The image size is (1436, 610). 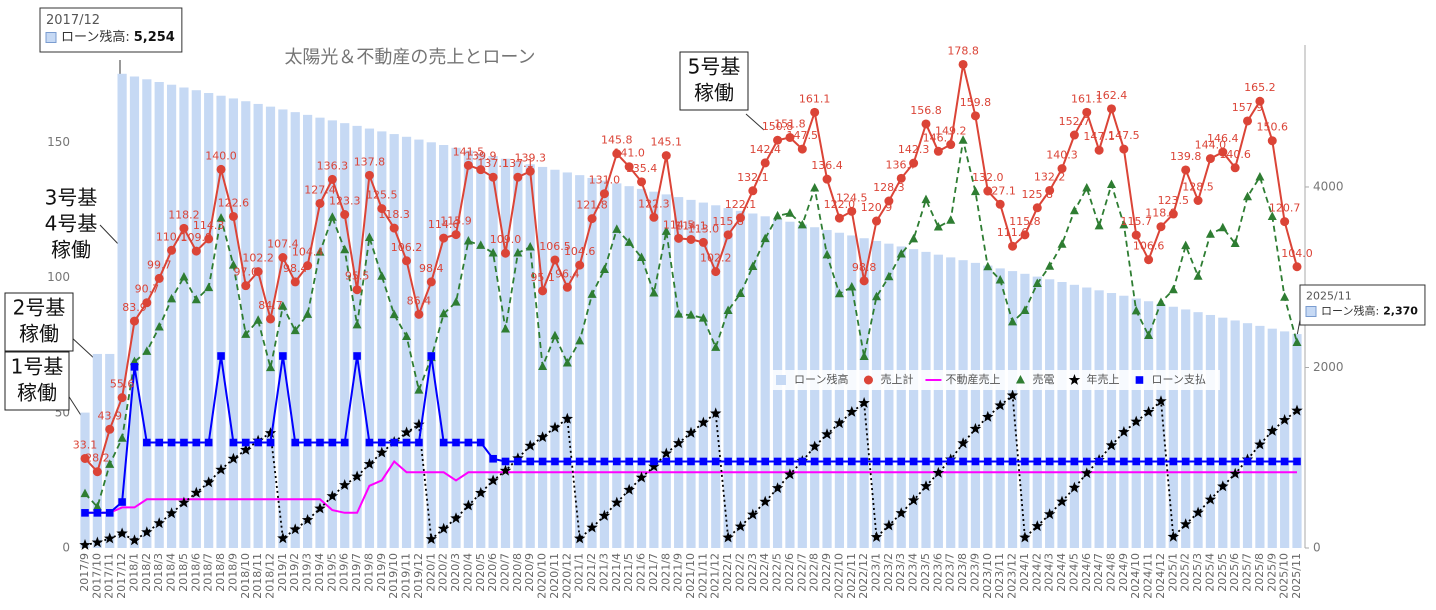 What do you see at coordinates (295, 268) in the screenshot?
I see `data-label: 98.4` at bounding box center [295, 268].